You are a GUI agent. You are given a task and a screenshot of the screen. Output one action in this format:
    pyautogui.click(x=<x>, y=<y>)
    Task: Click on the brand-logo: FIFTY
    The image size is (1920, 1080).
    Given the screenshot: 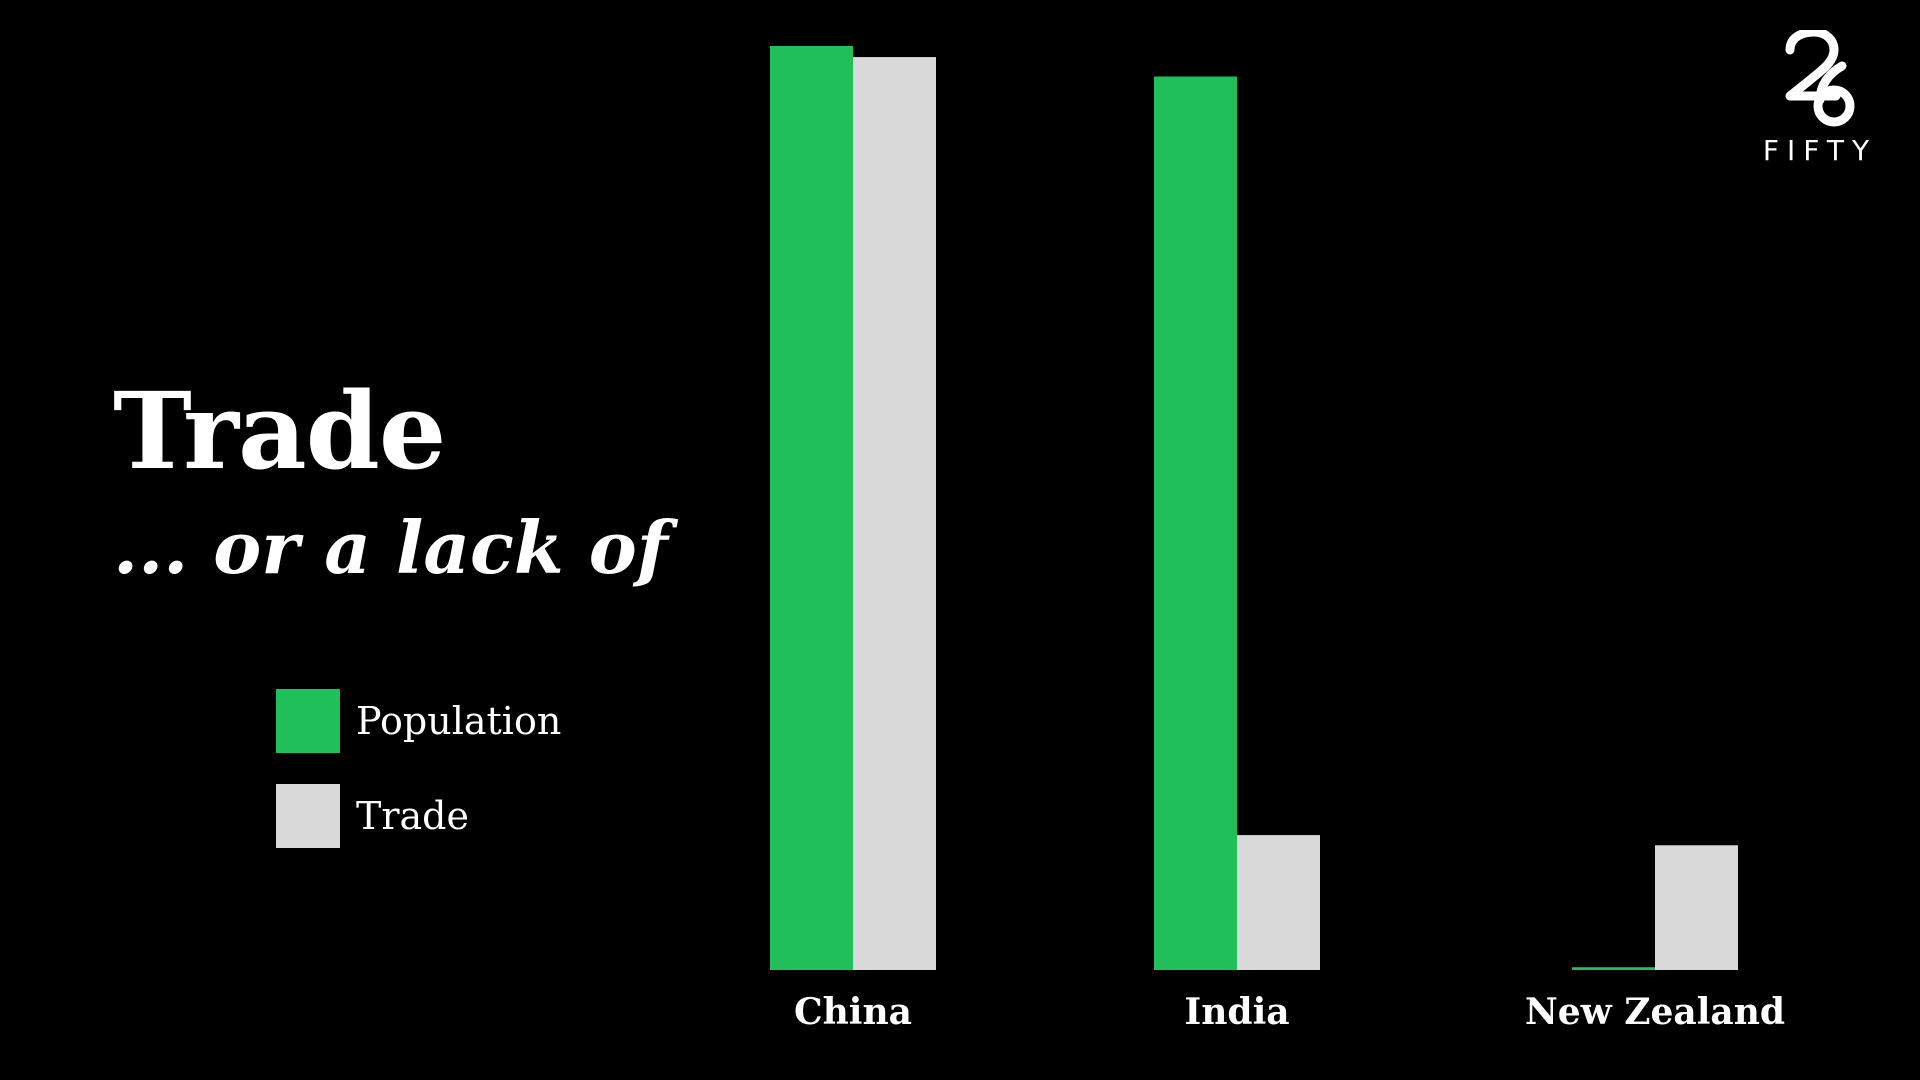 What is the action you would take?
    pyautogui.click(x=1820, y=100)
    